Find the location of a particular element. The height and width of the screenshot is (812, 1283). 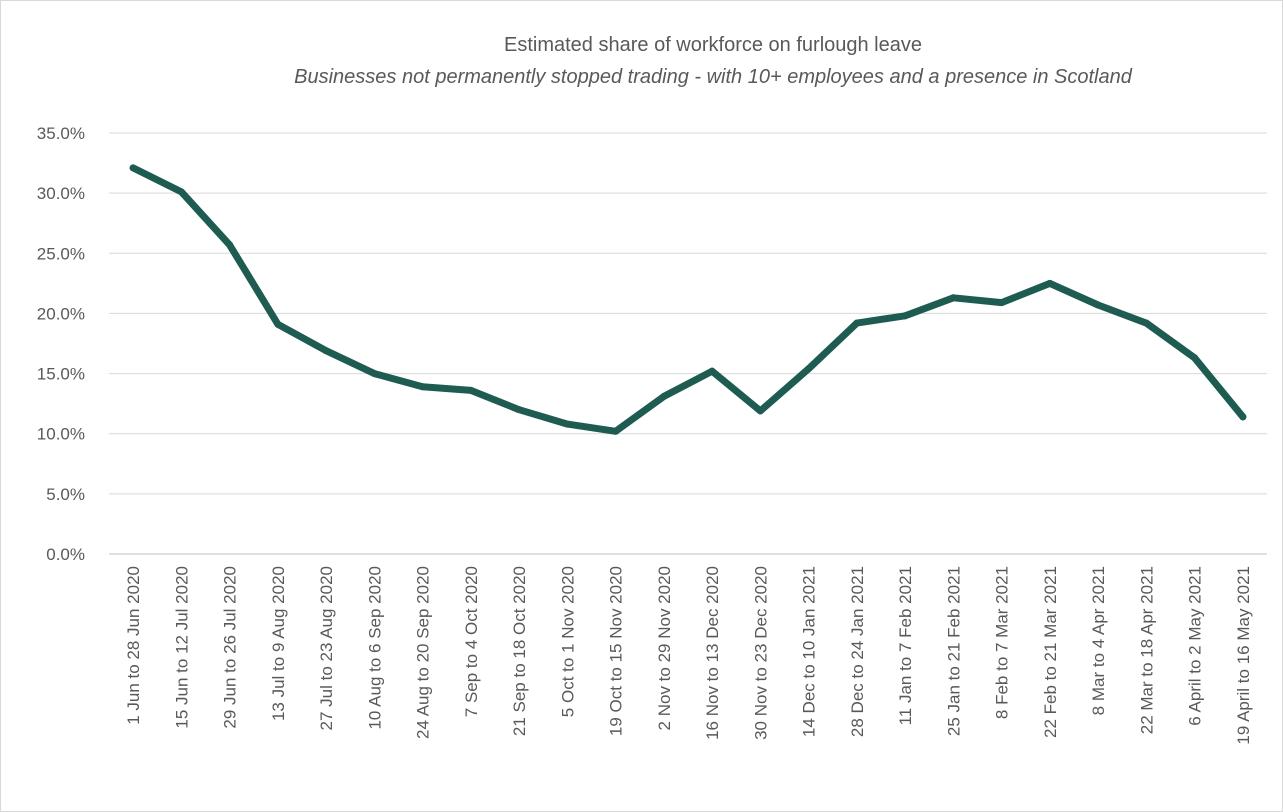

y-tick-label: 10.0% is located at coordinates (61, 434).